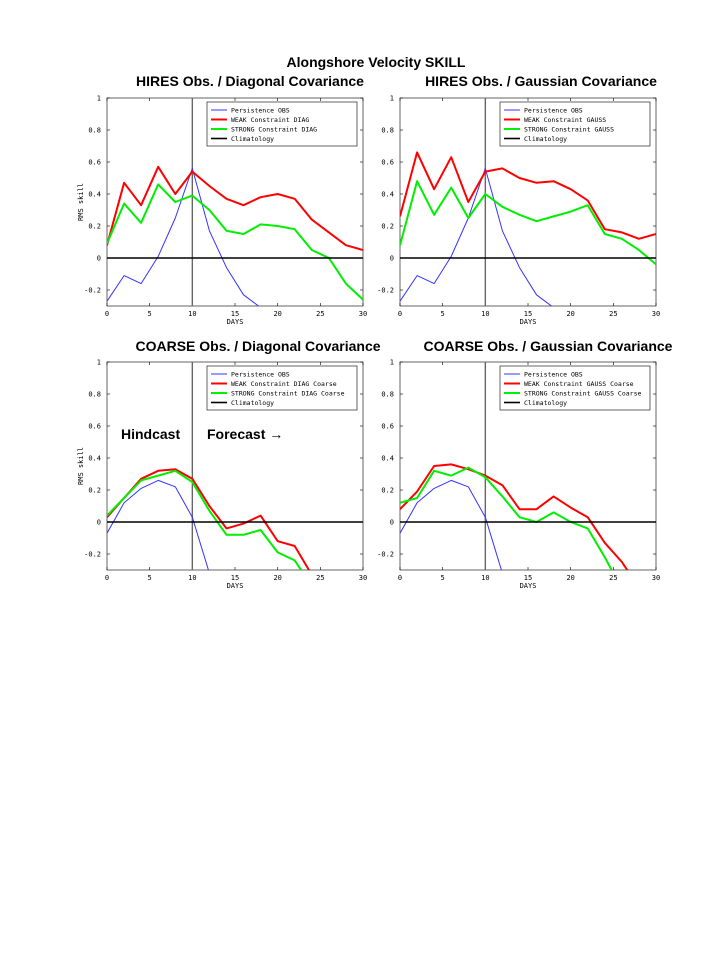 This screenshot has width=720, height=960. Describe the element at coordinates (548, 346) in the screenshot. I see `panel-title: COARSE Obs. / Gaussian Covariance` at that location.